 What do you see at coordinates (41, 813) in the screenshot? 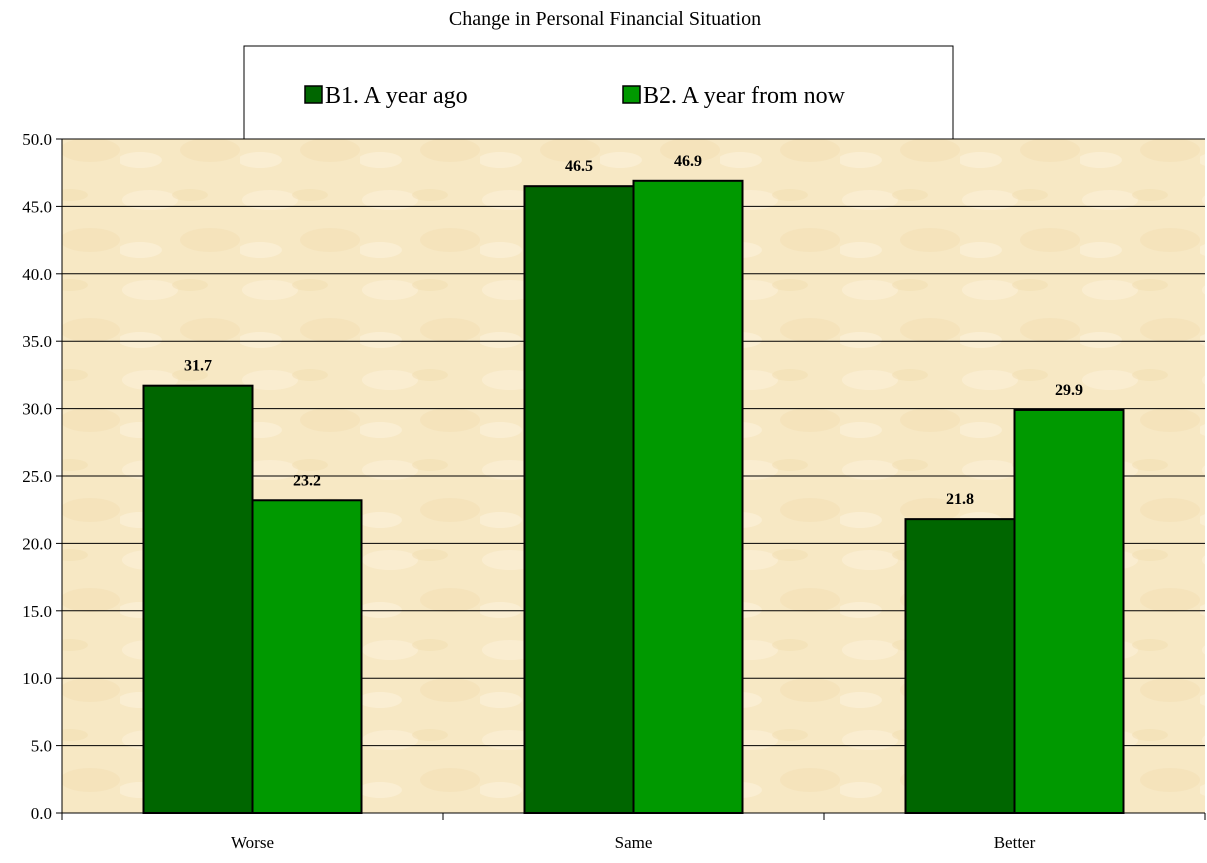
I see `y-tick-label: 0.0` at bounding box center [41, 813].